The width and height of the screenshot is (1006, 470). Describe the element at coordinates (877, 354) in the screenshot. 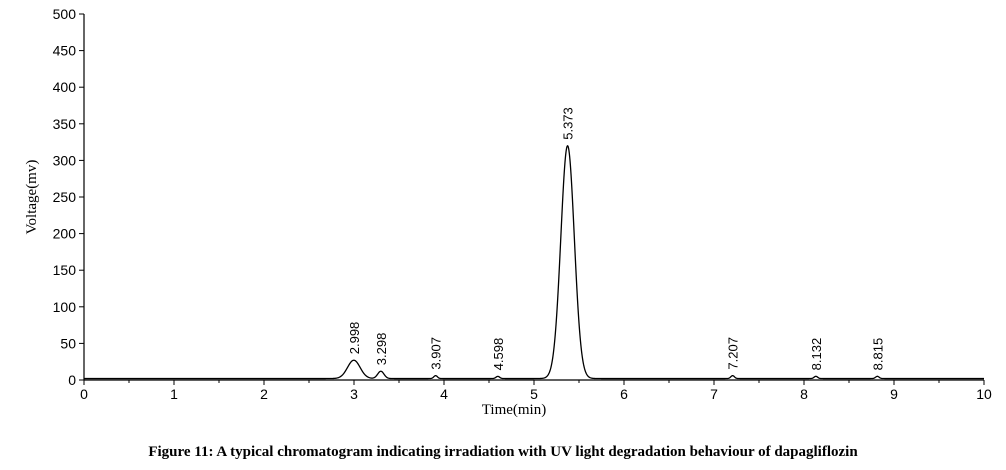

I see `peak-label: 8.815` at that location.